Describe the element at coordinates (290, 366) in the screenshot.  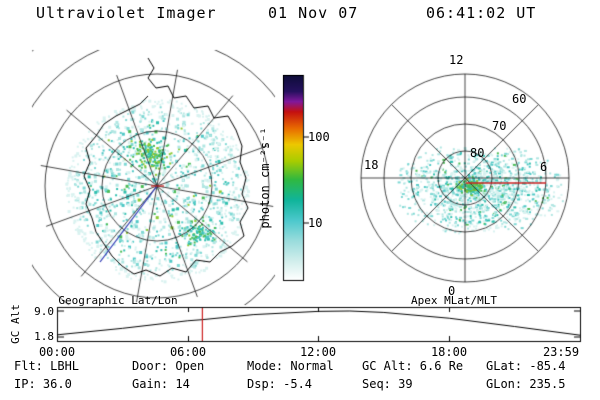
I see `status-mode: Mode: Normal` at that location.